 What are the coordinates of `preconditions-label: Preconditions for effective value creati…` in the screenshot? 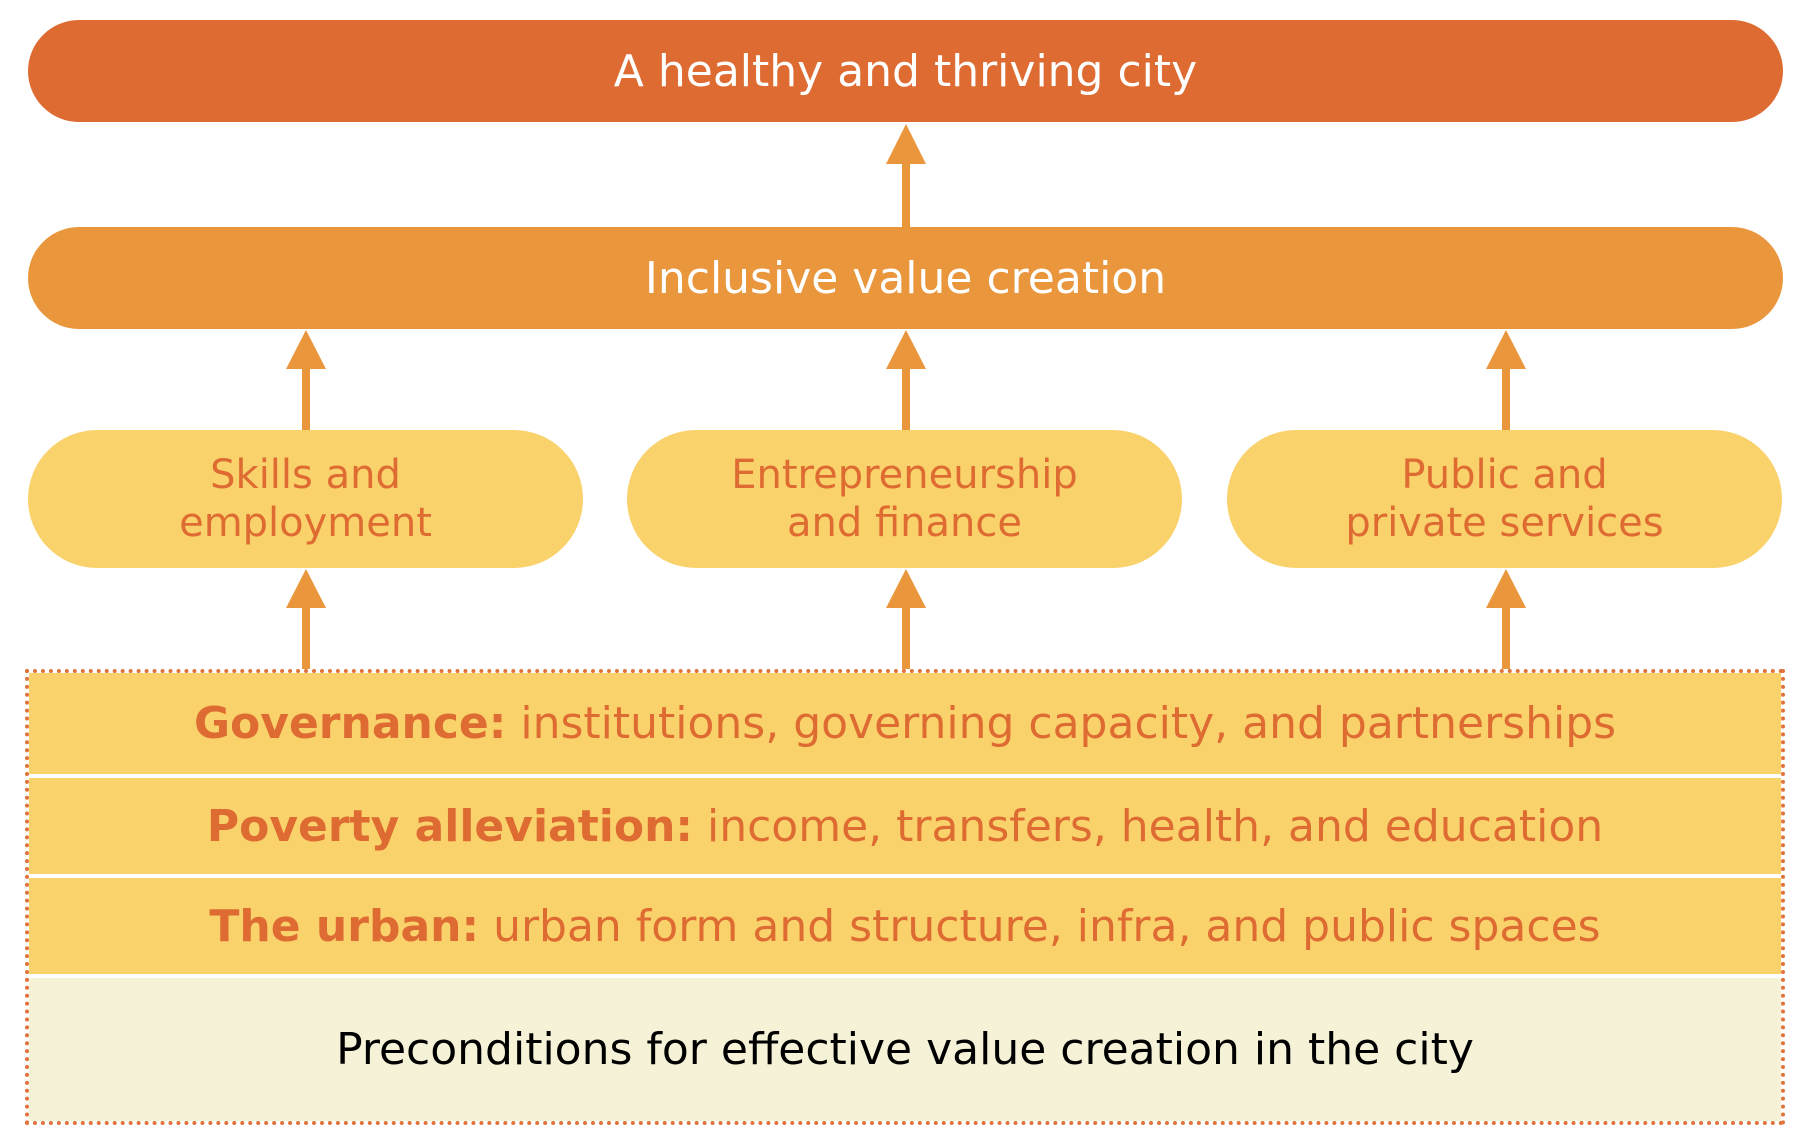 It's located at (905, 1049).